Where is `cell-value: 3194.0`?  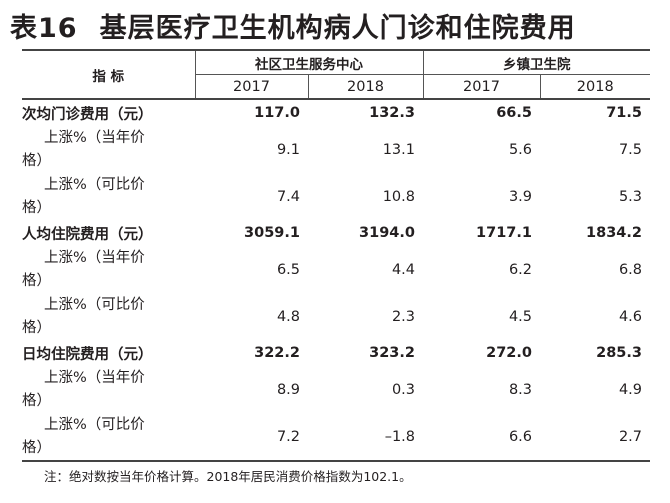
cell-value: 3194.0 is located at coordinates (387, 233).